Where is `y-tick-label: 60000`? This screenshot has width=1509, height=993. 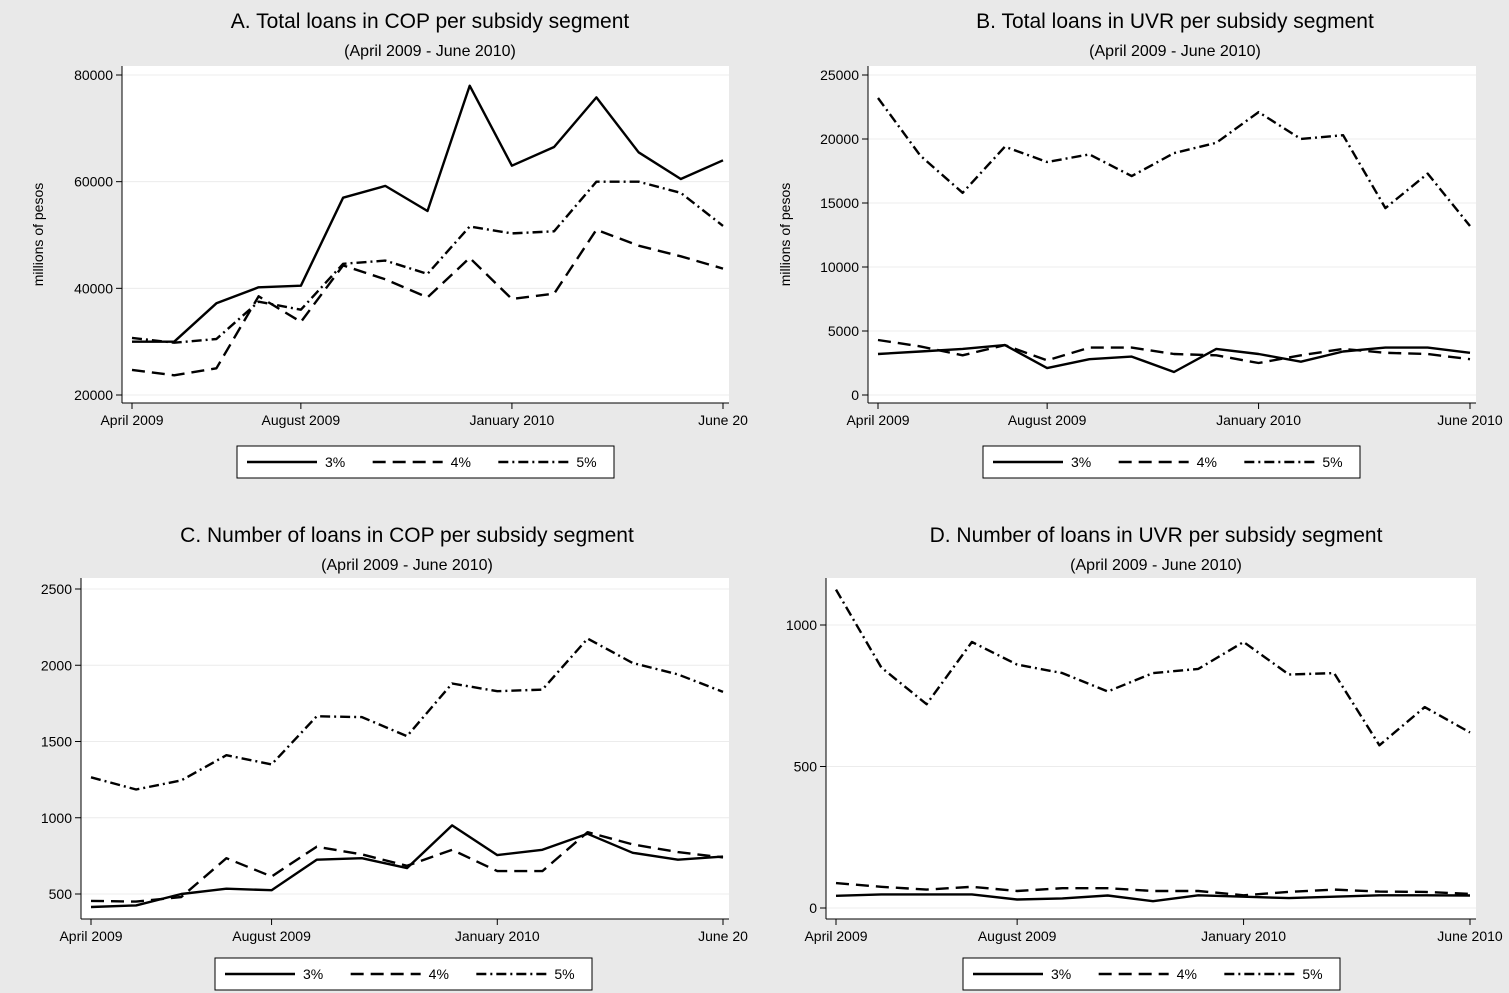 y-tick-label: 60000 is located at coordinates (93, 182).